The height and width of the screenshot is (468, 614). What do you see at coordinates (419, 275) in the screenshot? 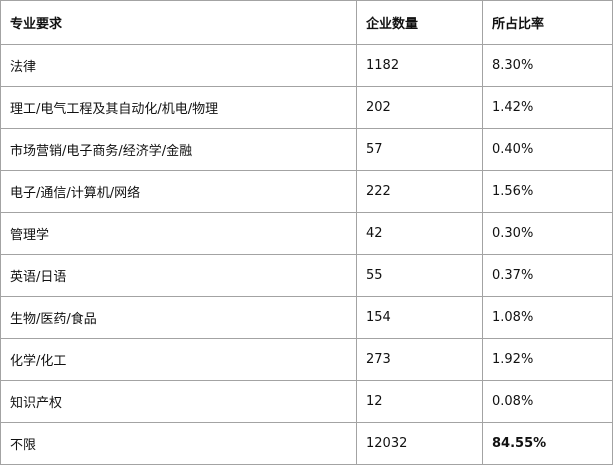
I see `cell-company-count: 55` at bounding box center [419, 275].